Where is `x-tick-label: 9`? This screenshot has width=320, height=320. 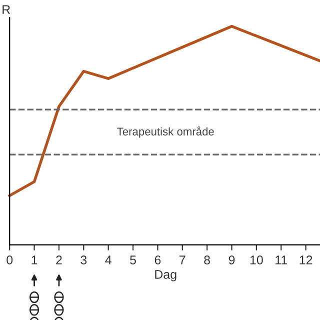 x-tick-label: 9 is located at coordinates (231, 260).